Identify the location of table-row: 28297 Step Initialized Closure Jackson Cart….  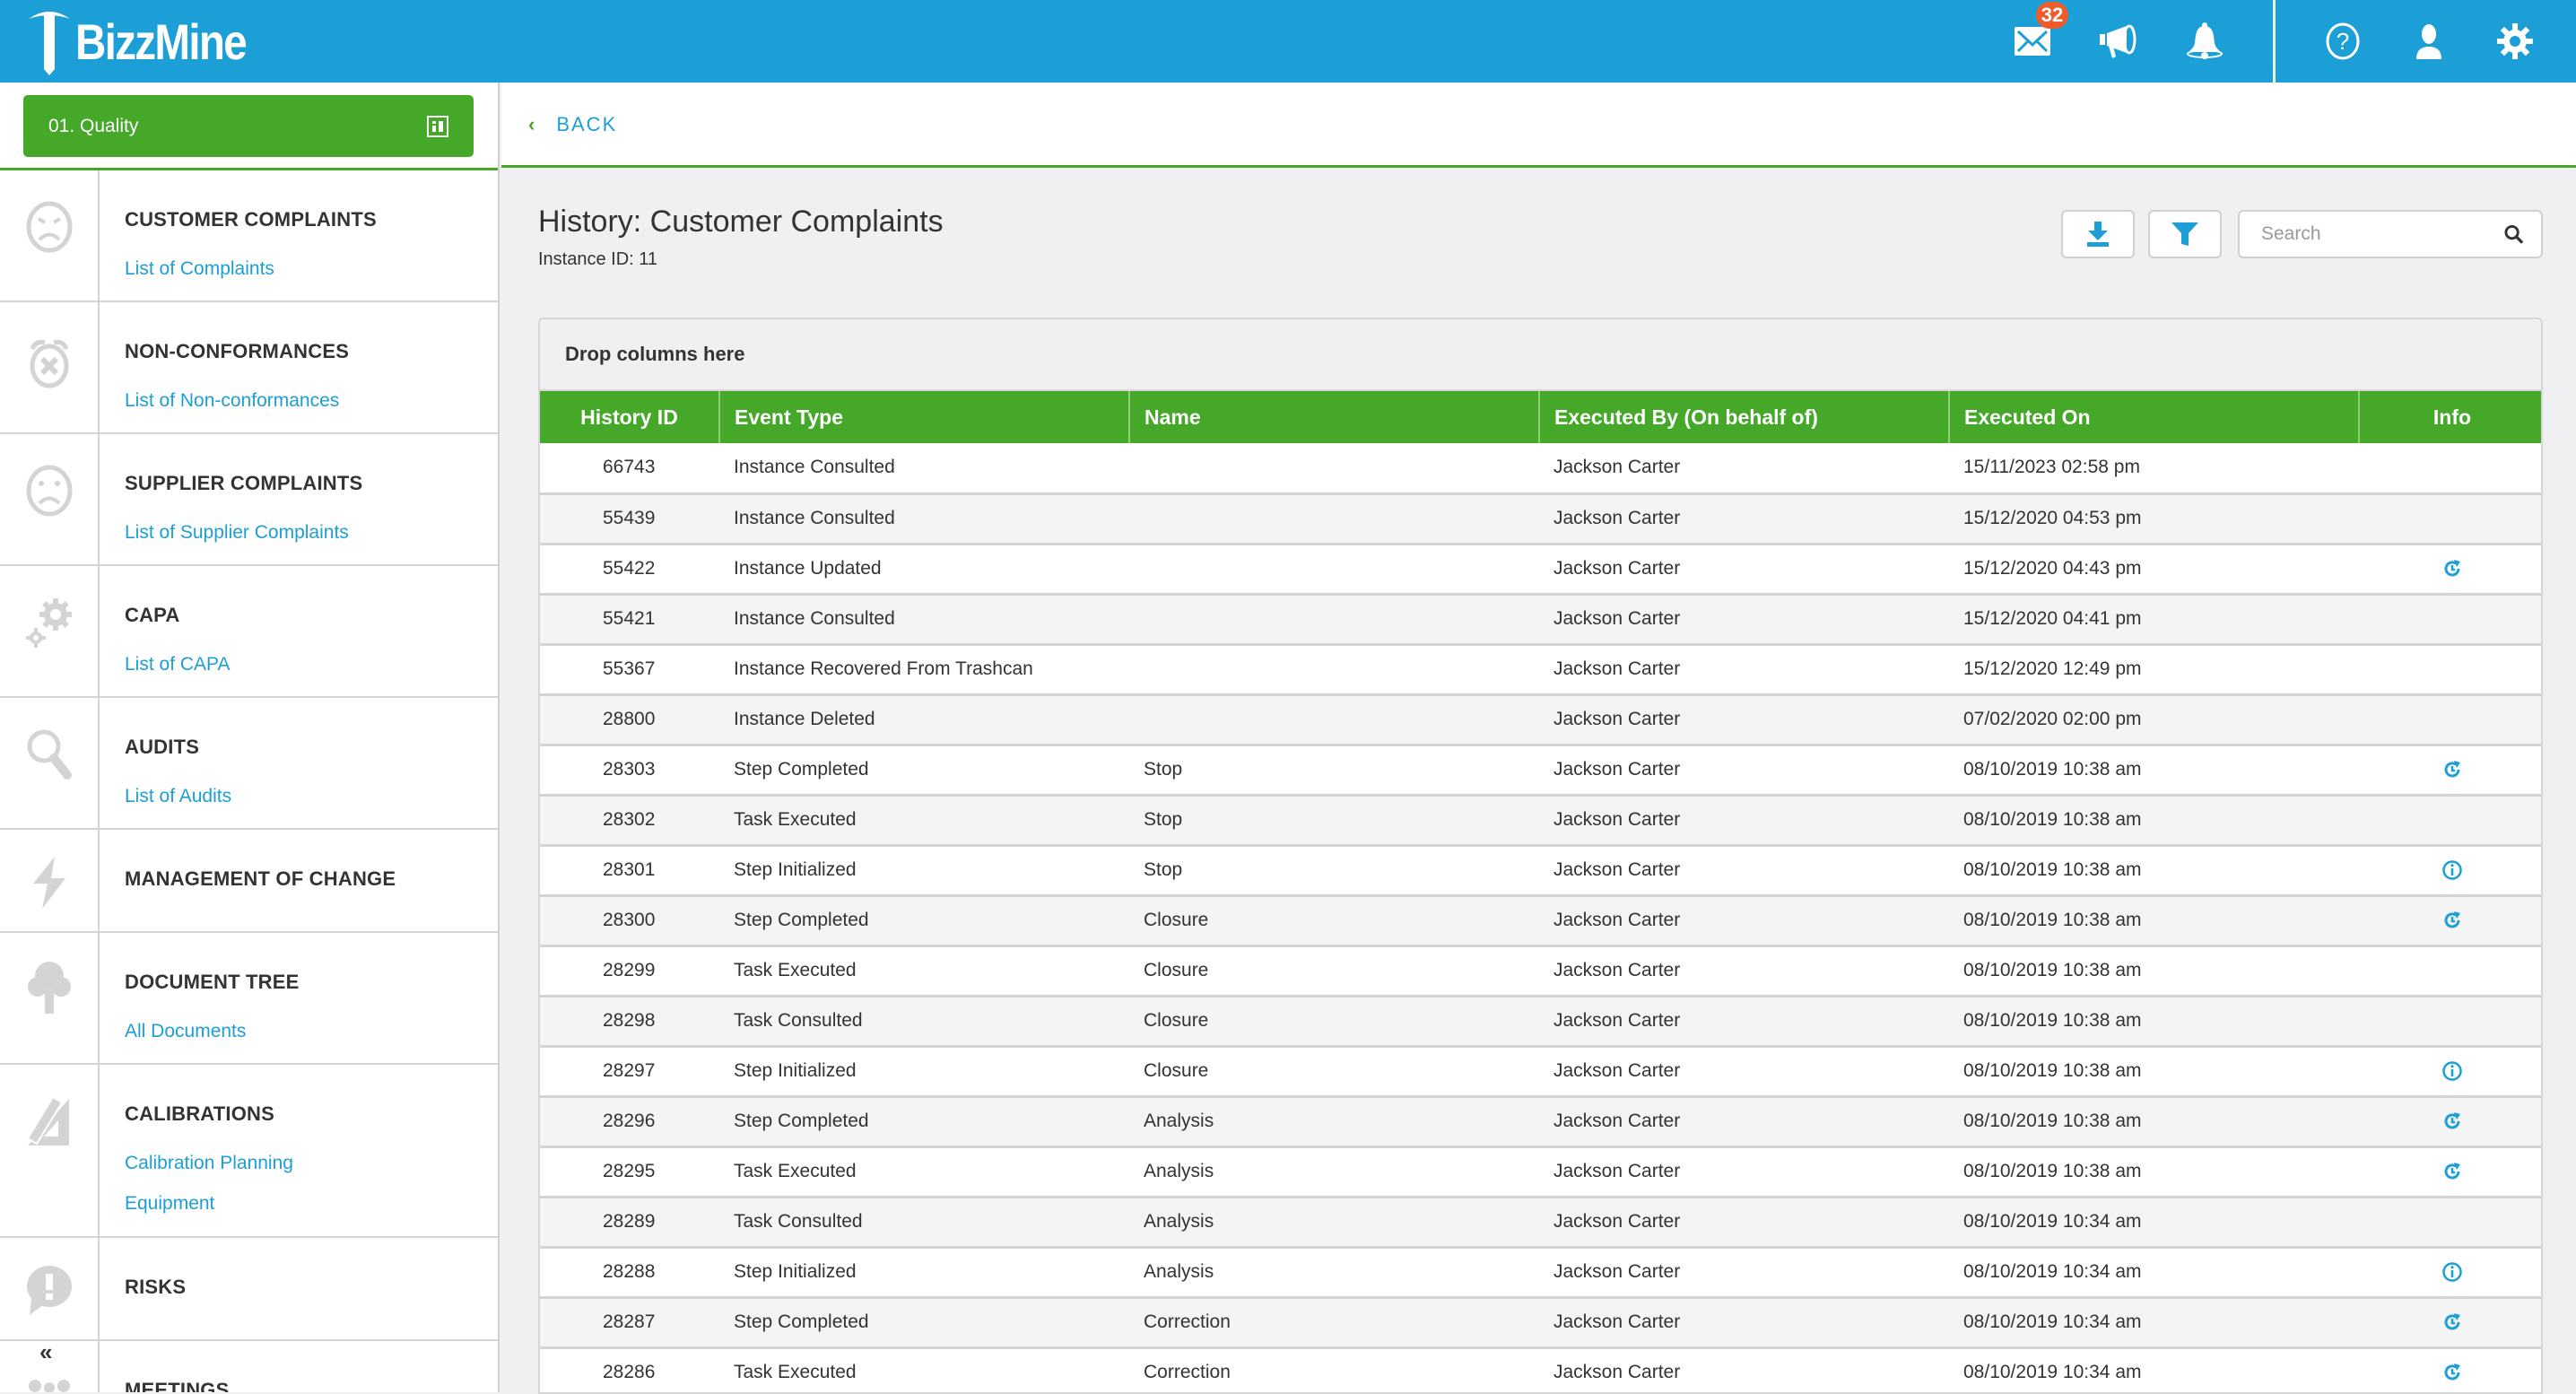
(1540, 1072).